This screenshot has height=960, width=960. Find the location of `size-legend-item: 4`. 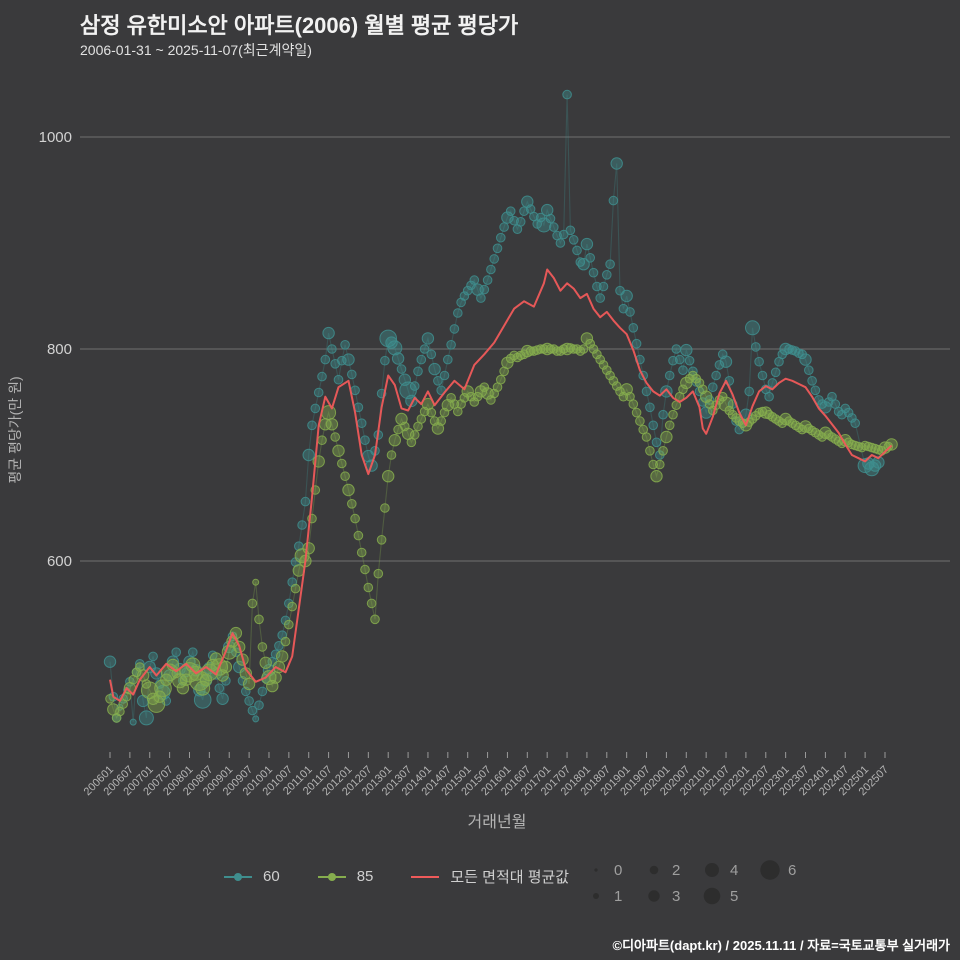

size-legend-item: 4 is located at coordinates (729, 870).